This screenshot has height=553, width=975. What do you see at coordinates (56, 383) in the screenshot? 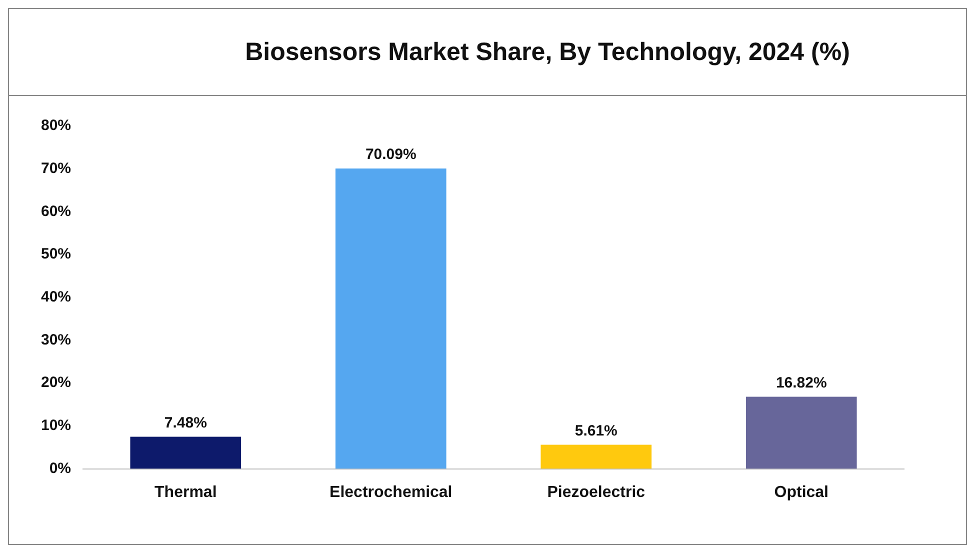
I see `y-tick-label: 20%` at bounding box center [56, 383].